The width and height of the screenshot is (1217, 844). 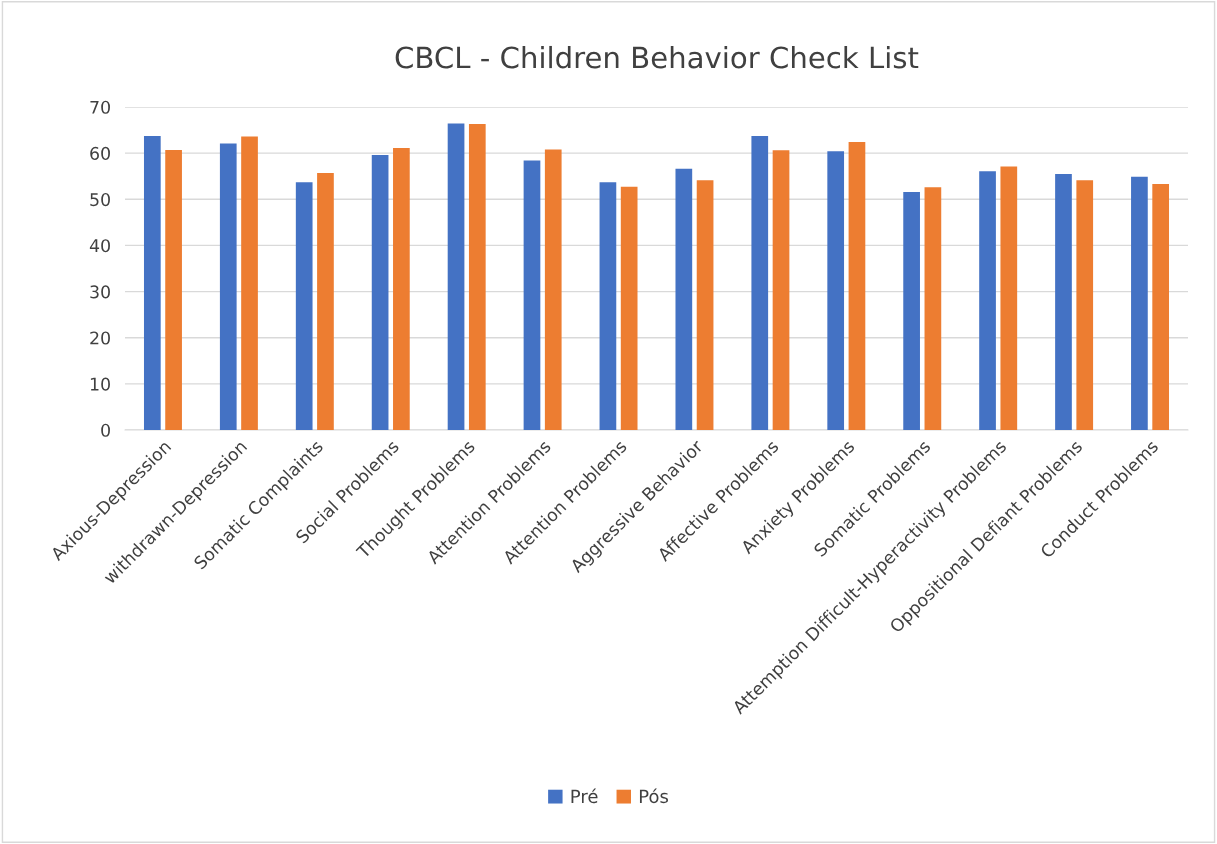 What do you see at coordinates (99, 246) in the screenshot?
I see `y-tick-label: 40` at bounding box center [99, 246].